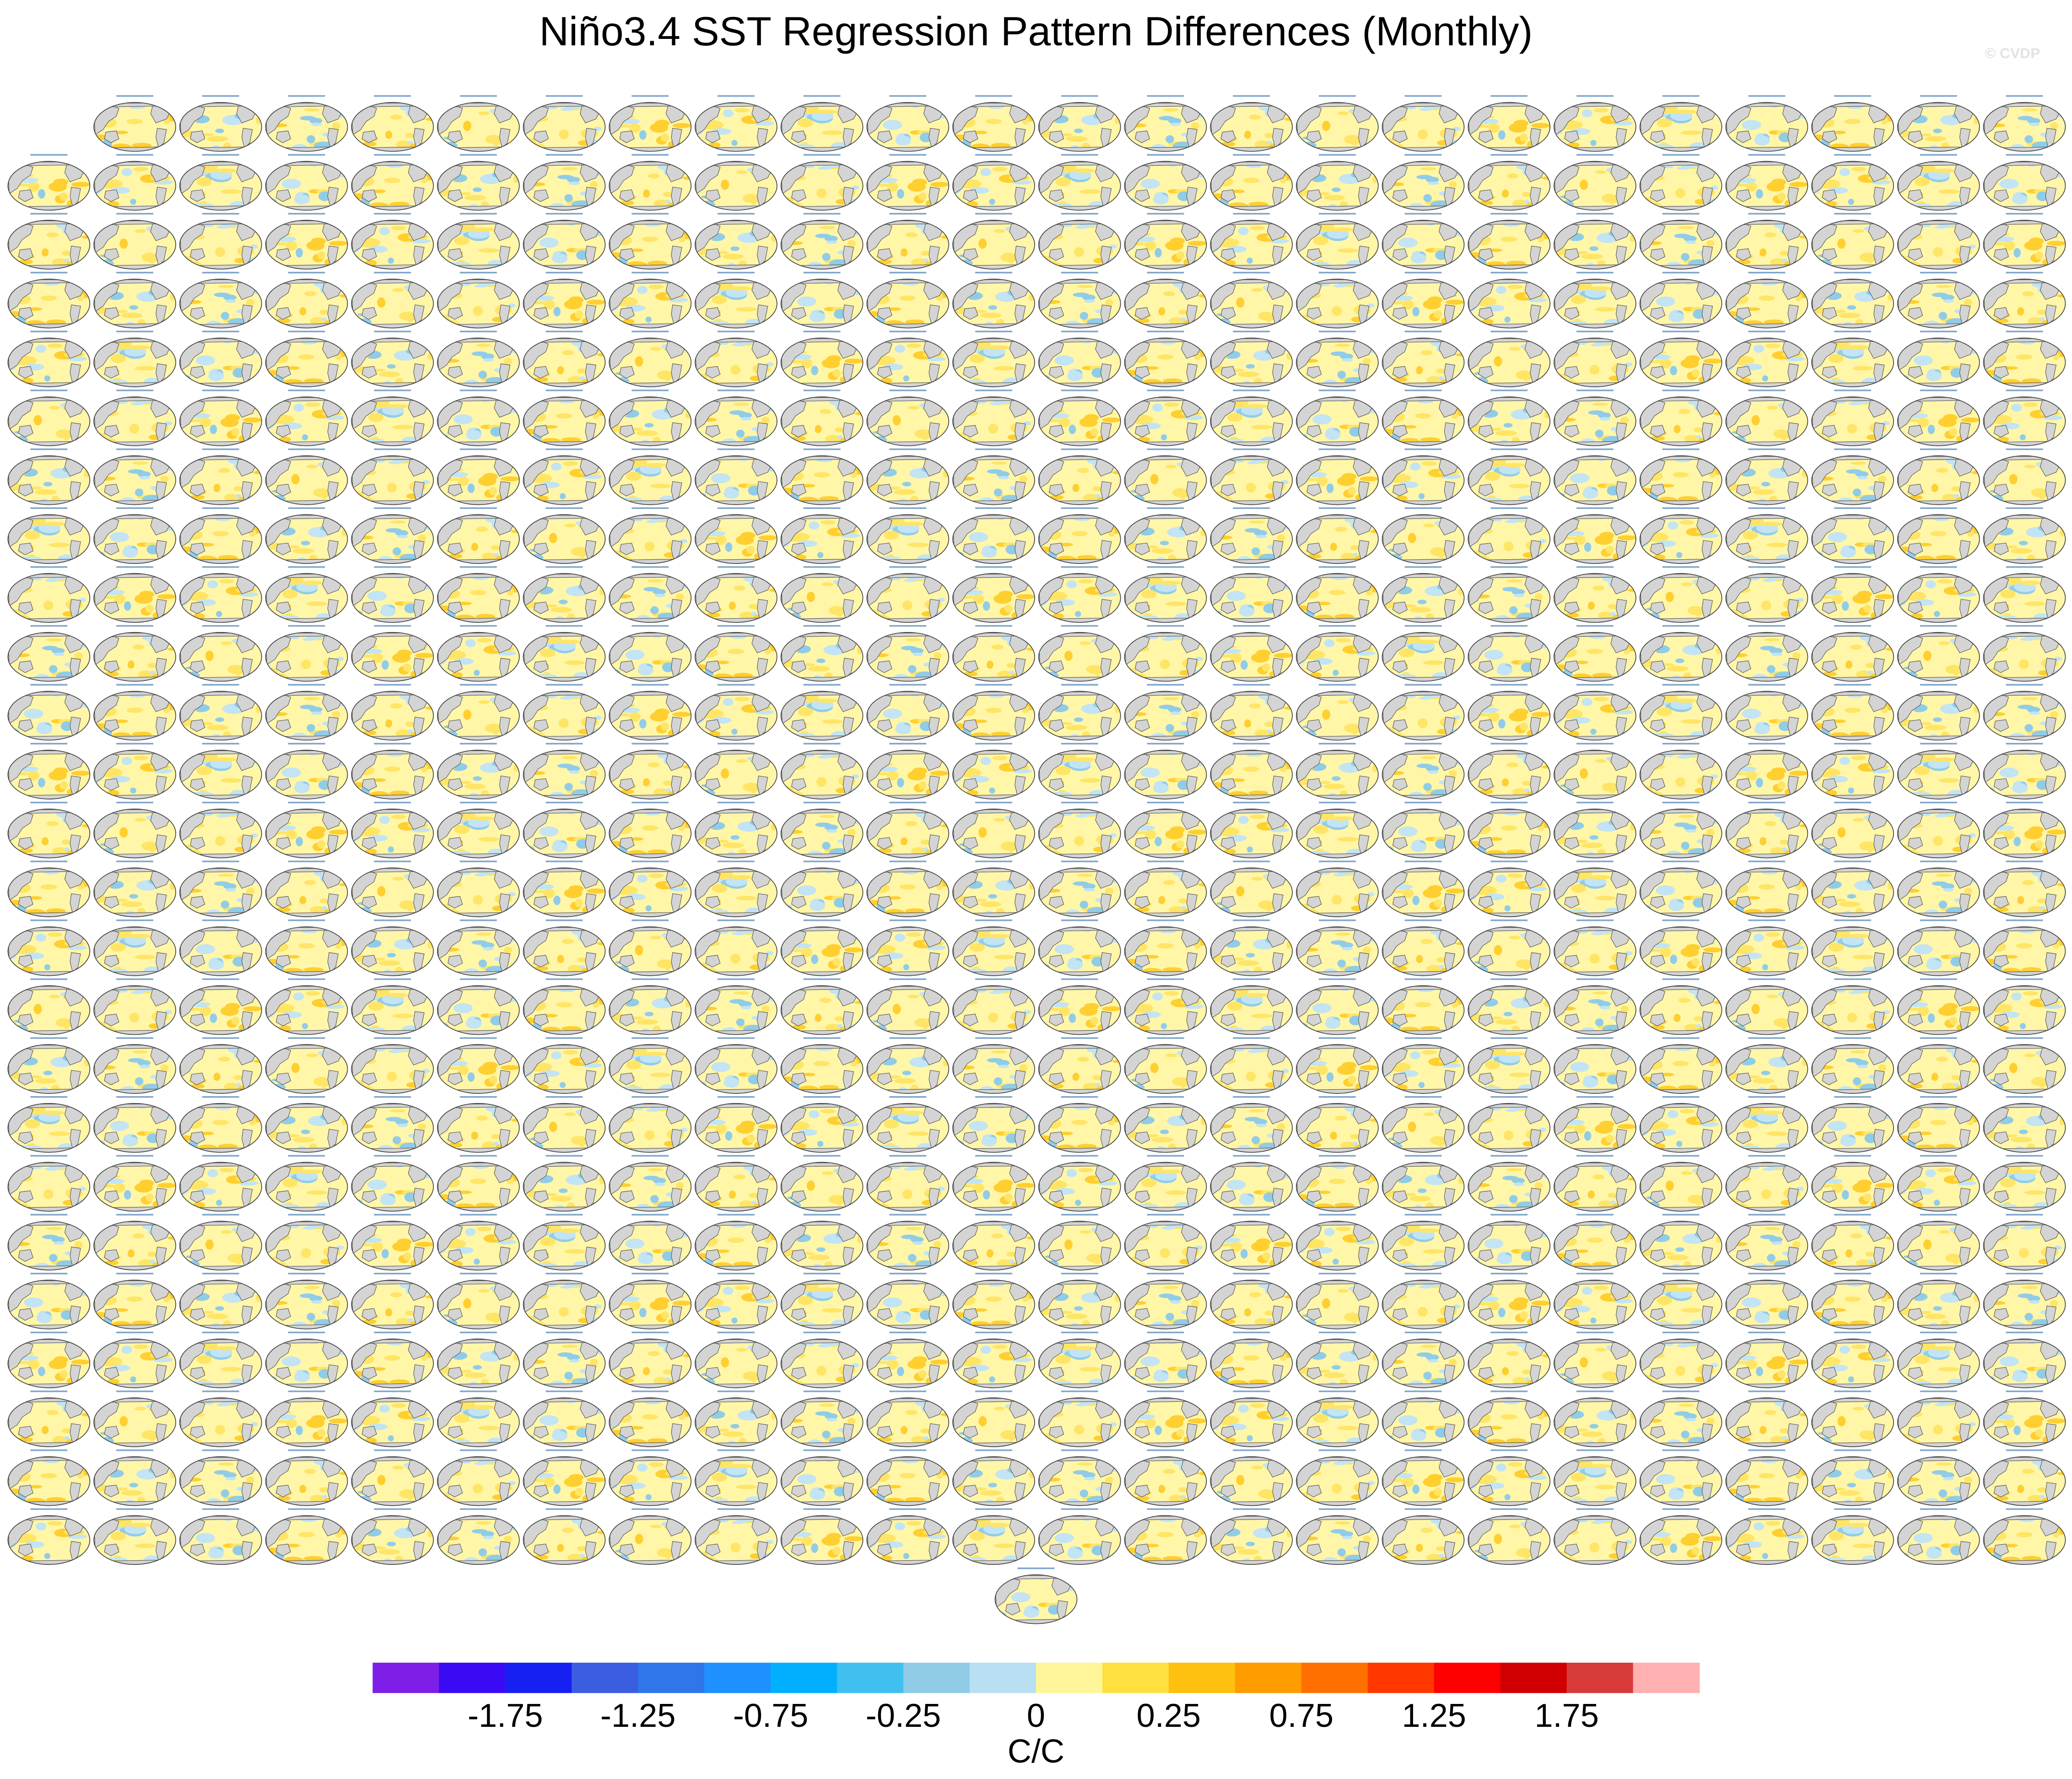 This screenshot has width=2072, height=1779. What do you see at coordinates (1566, 1716) in the screenshot?
I see `colorbar-label: 1.75` at bounding box center [1566, 1716].